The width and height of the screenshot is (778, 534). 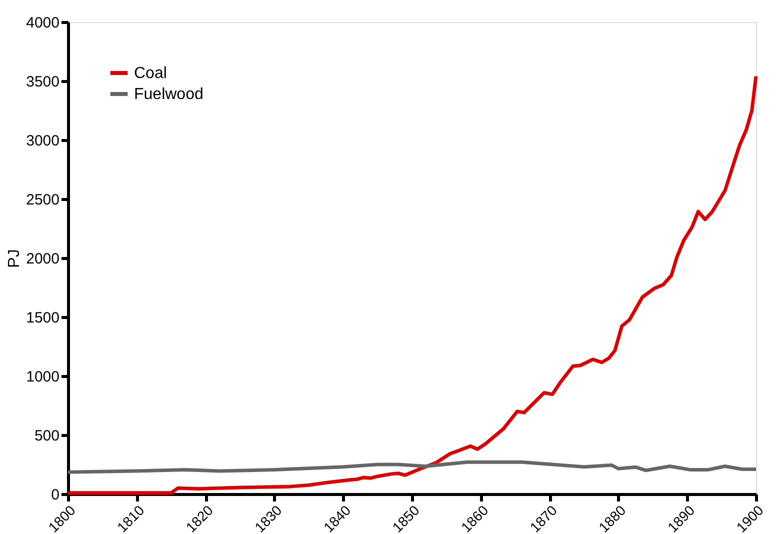 I want to click on legend-label: Fuelwood, so click(x=169, y=94).